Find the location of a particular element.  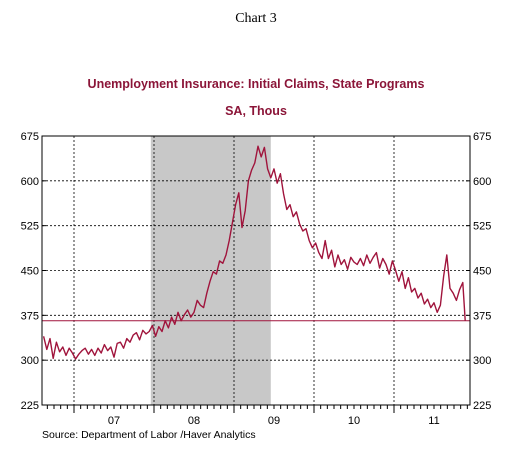

y-tick-label-left: 600 is located at coordinates (30, 182).